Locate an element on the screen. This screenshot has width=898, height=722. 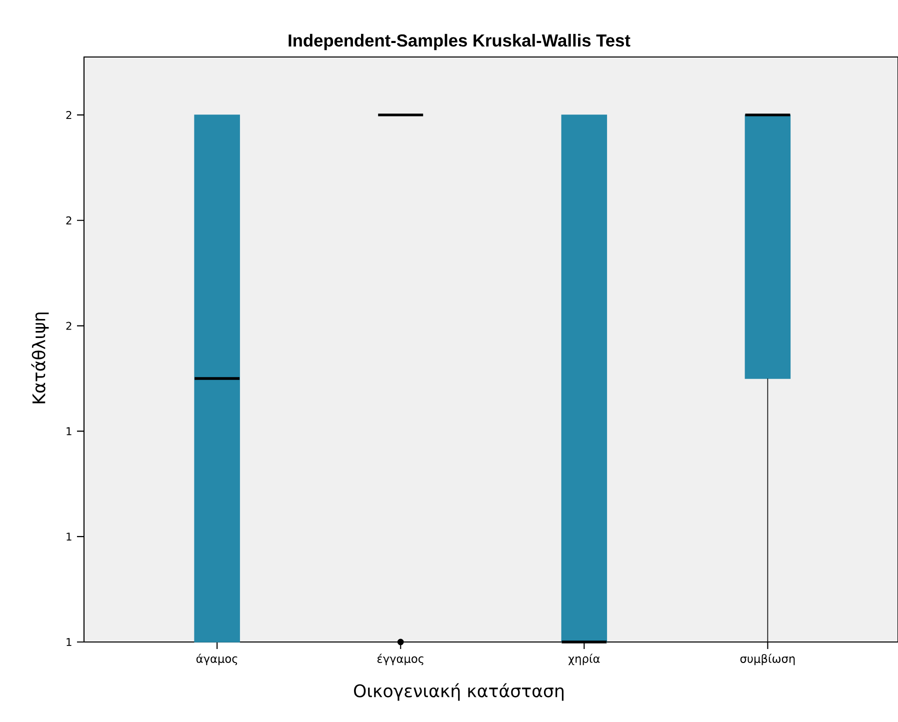
x-tick-label: συμβίωση is located at coordinates (767, 660).